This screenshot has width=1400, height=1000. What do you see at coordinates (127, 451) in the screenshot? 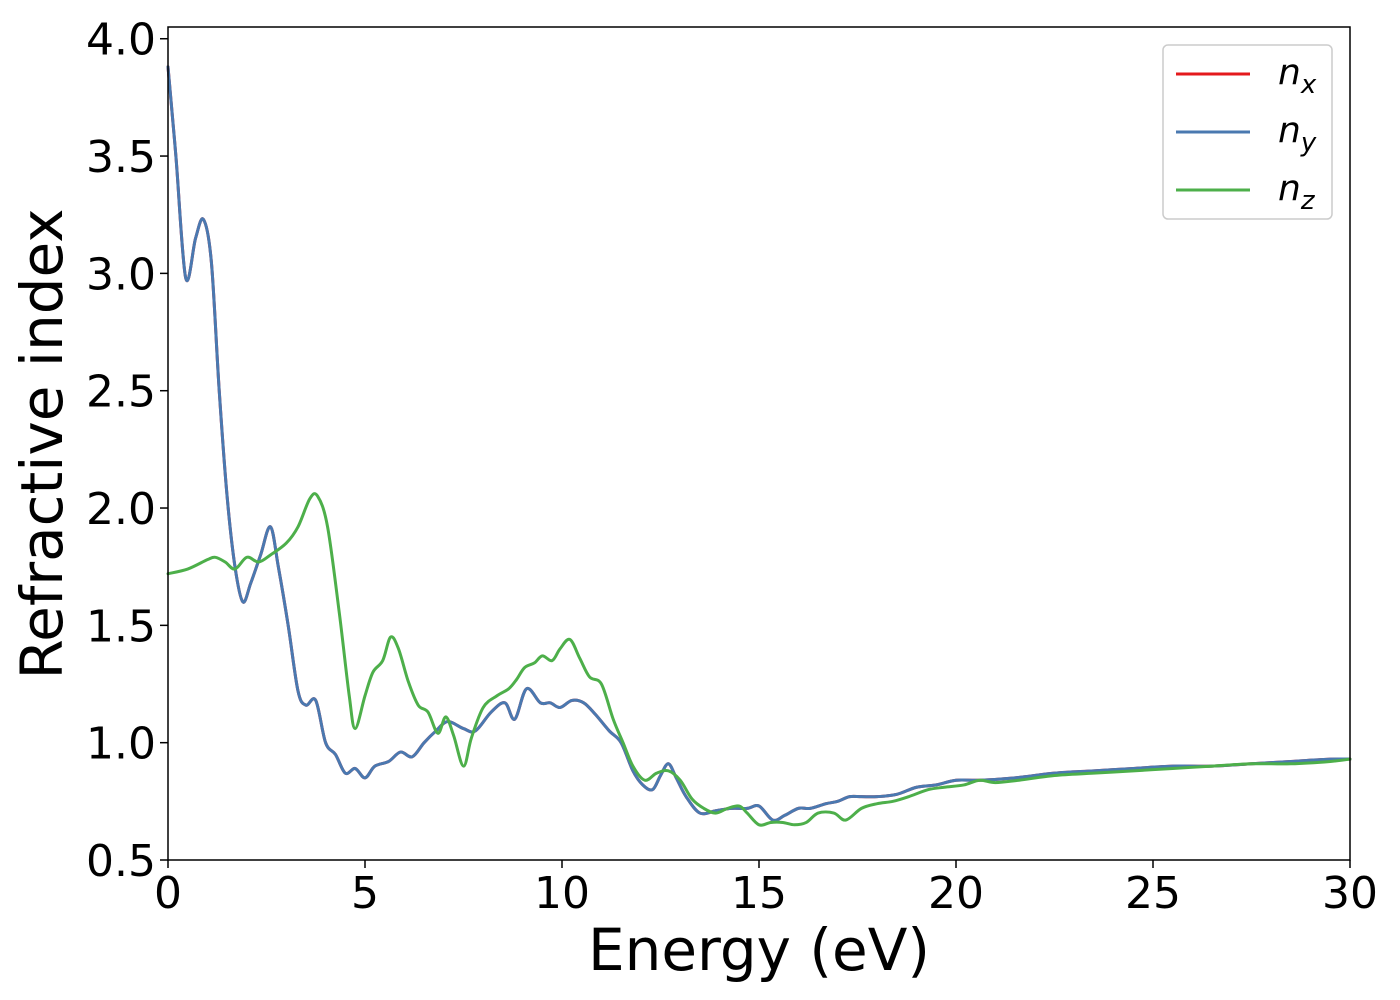
I see `y-axis-ticks: 0.5 1.0 1.5 2.0 2.5 3.0 3.5 4.0` at bounding box center [127, 451].